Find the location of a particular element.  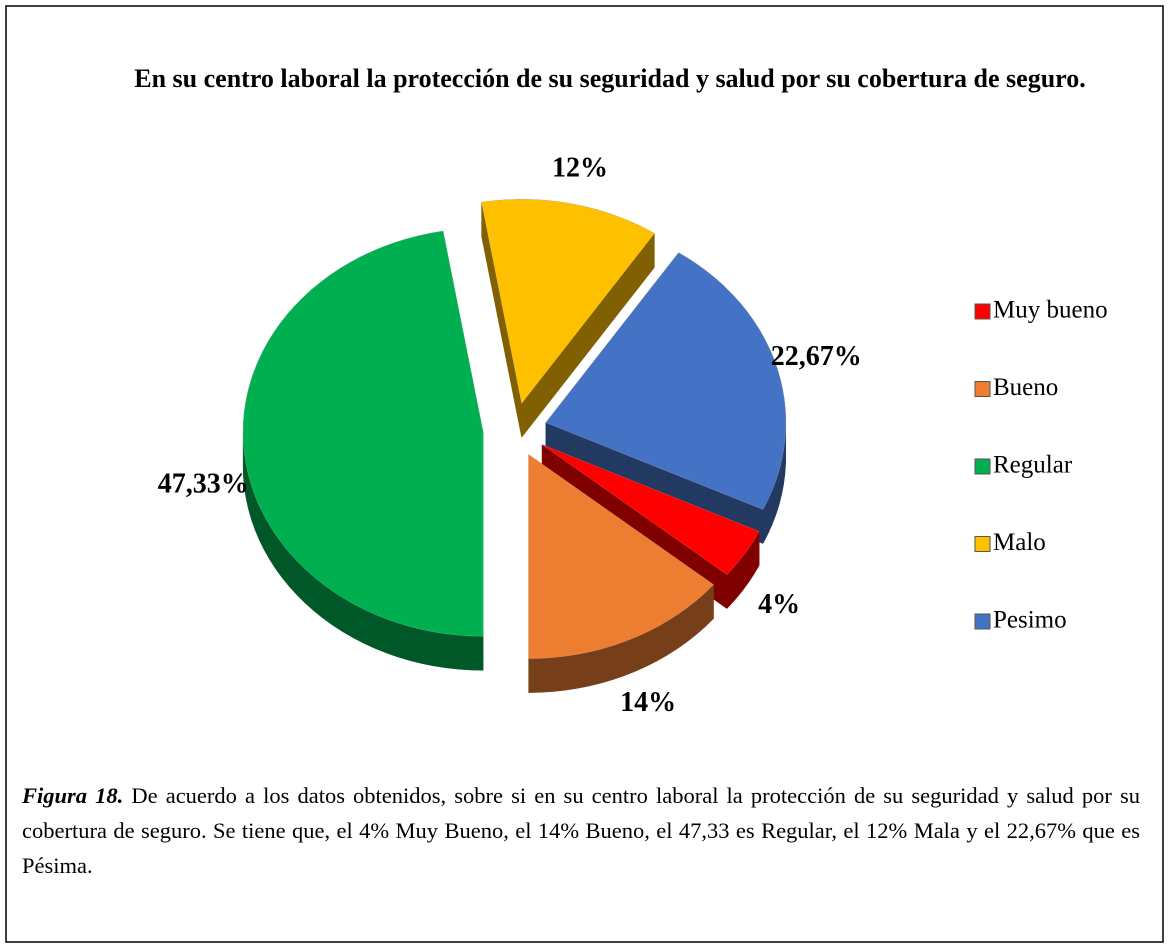

data-label: 4% is located at coordinates (779, 604).